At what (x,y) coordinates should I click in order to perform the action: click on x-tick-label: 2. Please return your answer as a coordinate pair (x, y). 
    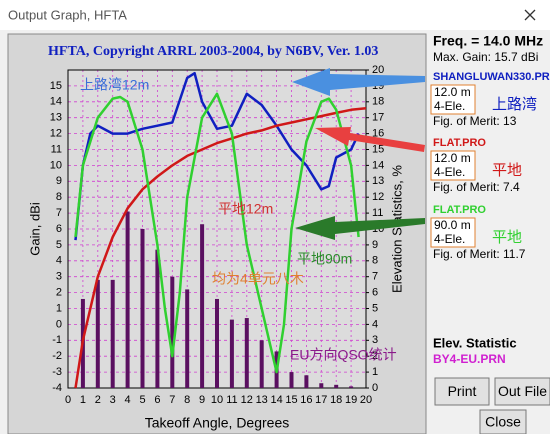
    Looking at the image, I should click on (98, 400).